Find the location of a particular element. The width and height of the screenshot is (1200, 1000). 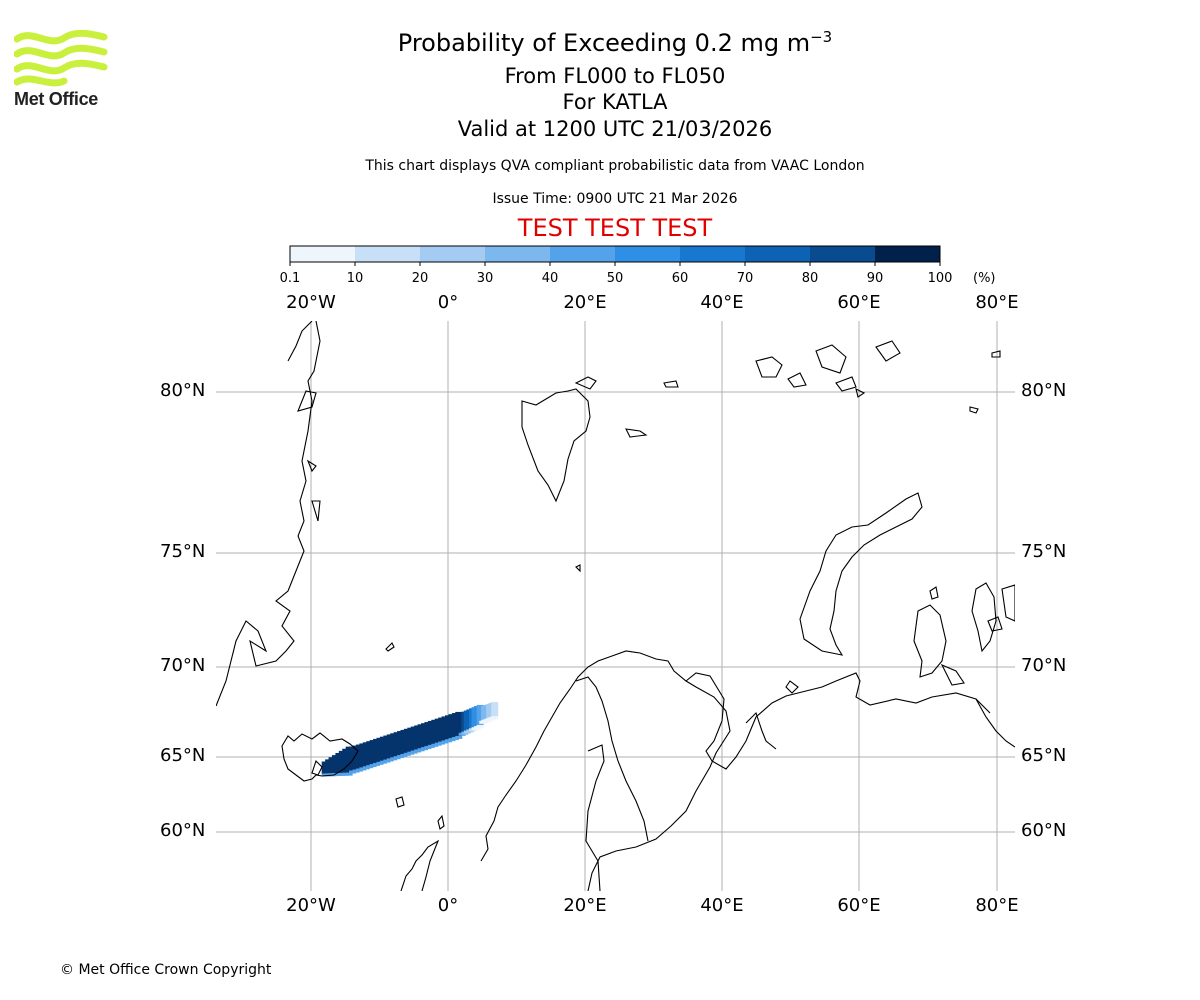

colorbar-tick-label: 90 is located at coordinates (875, 278).